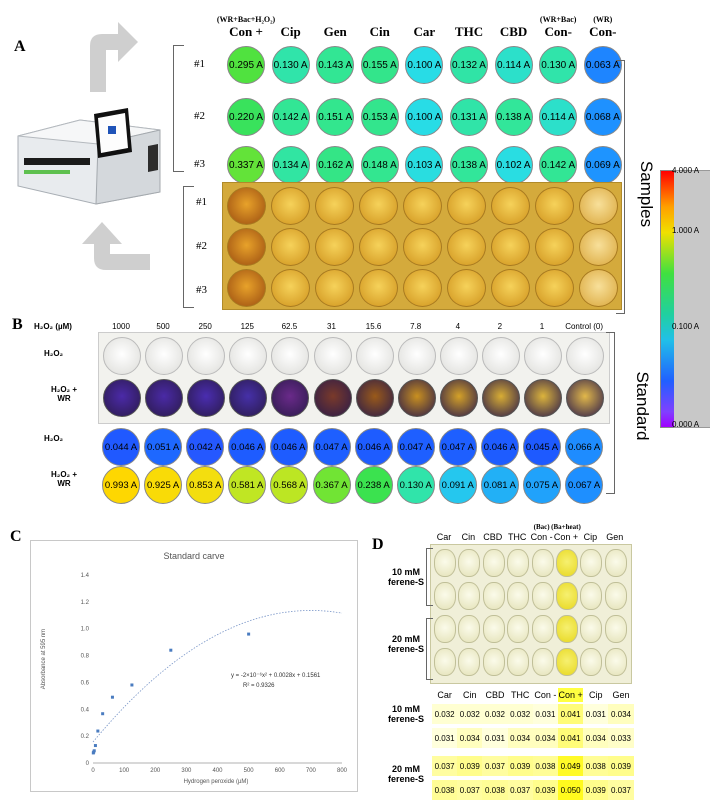 This screenshot has height=806, width=714. I want to click on panel-b-reading-well: 0.046 A, so click(289, 447).